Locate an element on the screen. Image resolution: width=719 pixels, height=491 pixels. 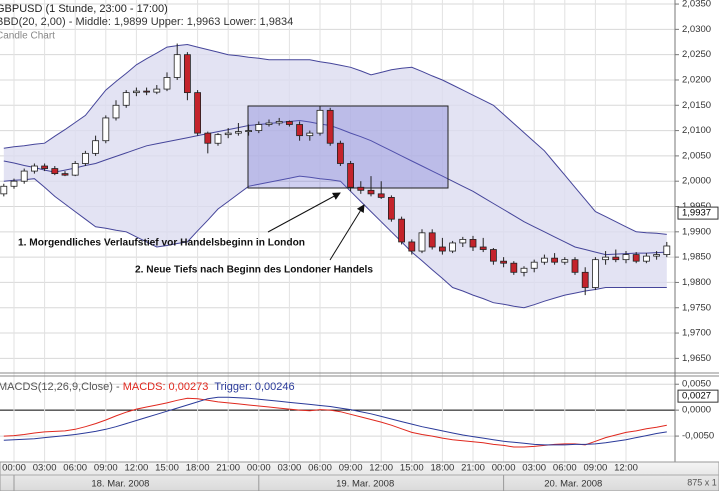
y-tick-label: 2,0050 is located at coordinates (696, 155).